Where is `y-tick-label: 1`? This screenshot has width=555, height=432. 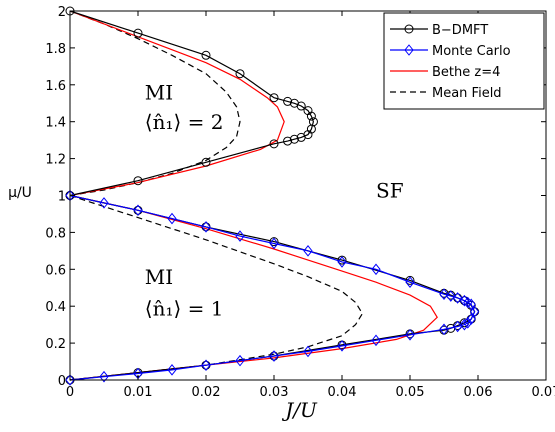
y-tick-label: 1 is located at coordinates (62, 197).